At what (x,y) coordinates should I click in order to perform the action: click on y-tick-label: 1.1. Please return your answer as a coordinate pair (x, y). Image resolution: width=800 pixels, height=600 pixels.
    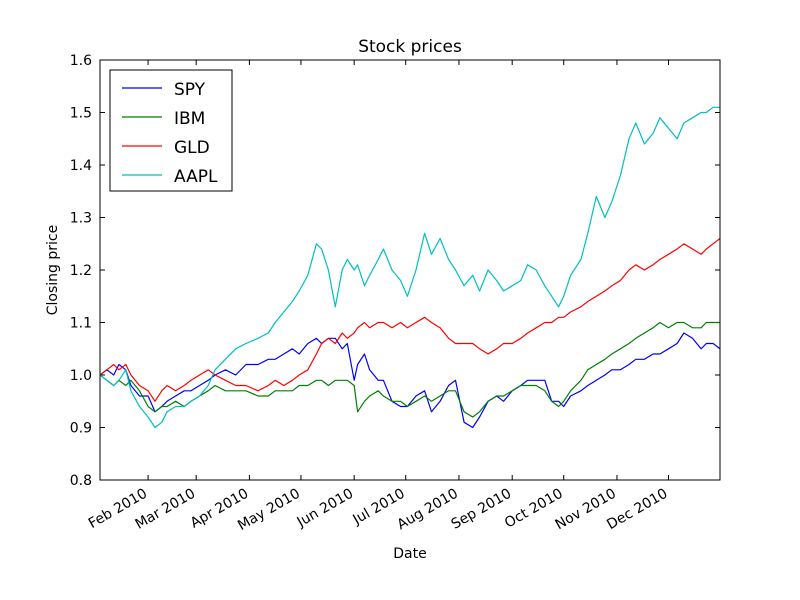
    Looking at the image, I should click on (81, 324).